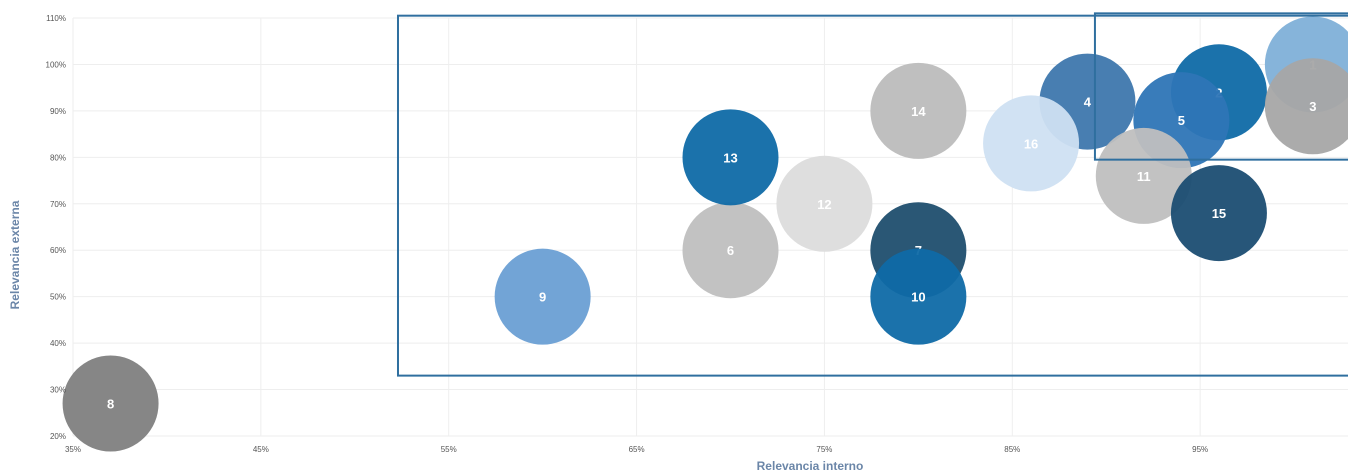 This screenshot has height=474, width=1348. Describe the element at coordinates (810, 466) in the screenshot. I see `x-axis-title: Relevancia interno` at that location.